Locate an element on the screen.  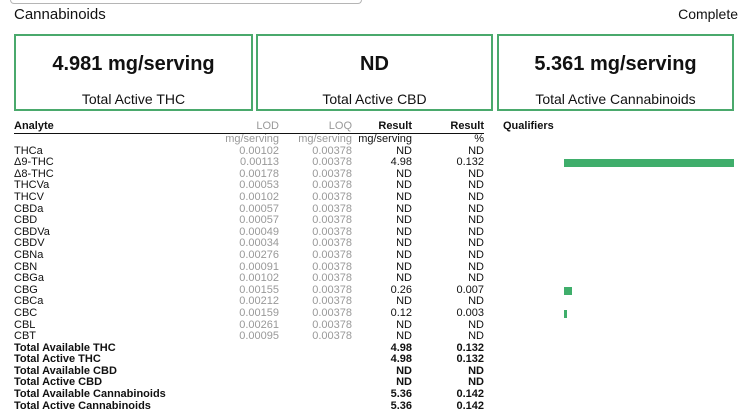
table-row: CBDVa 0.00049 0.00378 ND ND is located at coordinates (374, 232).